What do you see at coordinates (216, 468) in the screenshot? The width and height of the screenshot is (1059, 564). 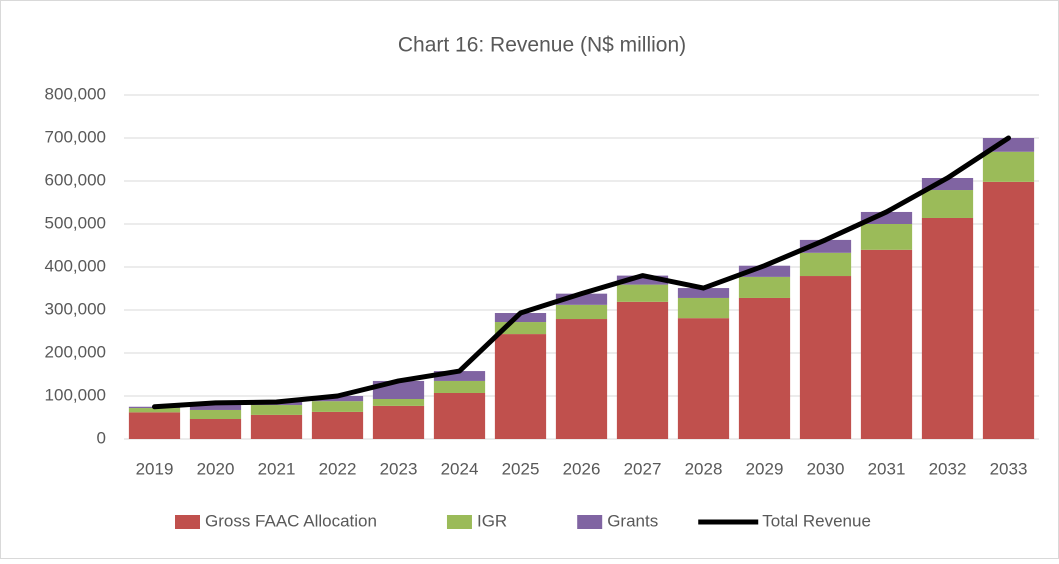 I see `x-tick-label: 2020` at bounding box center [216, 468].